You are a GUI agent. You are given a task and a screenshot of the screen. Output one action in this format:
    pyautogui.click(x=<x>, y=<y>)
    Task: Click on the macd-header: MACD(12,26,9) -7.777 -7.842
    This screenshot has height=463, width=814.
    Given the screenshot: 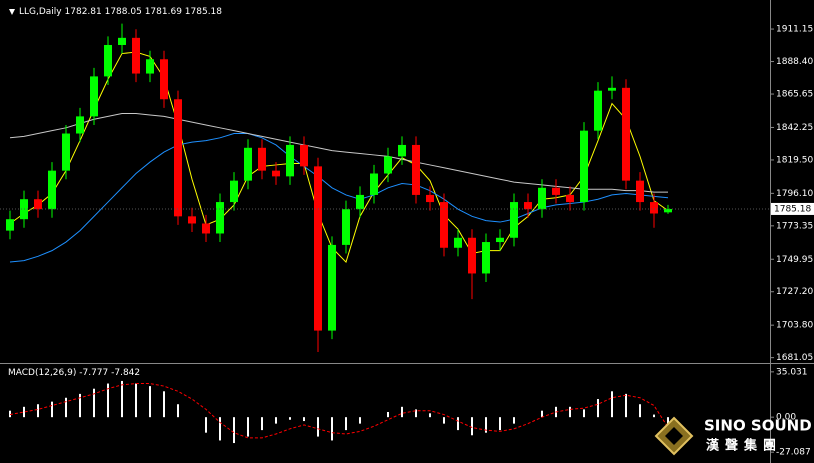 What is the action you would take?
    pyautogui.click(x=74, y=373)
    